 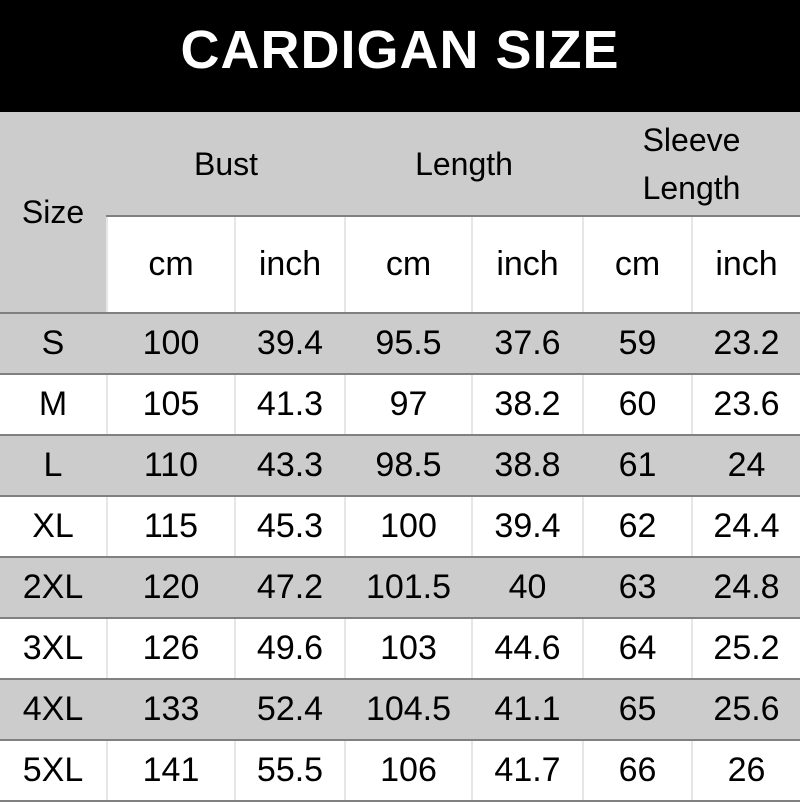 What do you see at coordinates (691, 187) in the screenshot?
I see `sleeve-length-label: Length` at bounding box center [691, 187].